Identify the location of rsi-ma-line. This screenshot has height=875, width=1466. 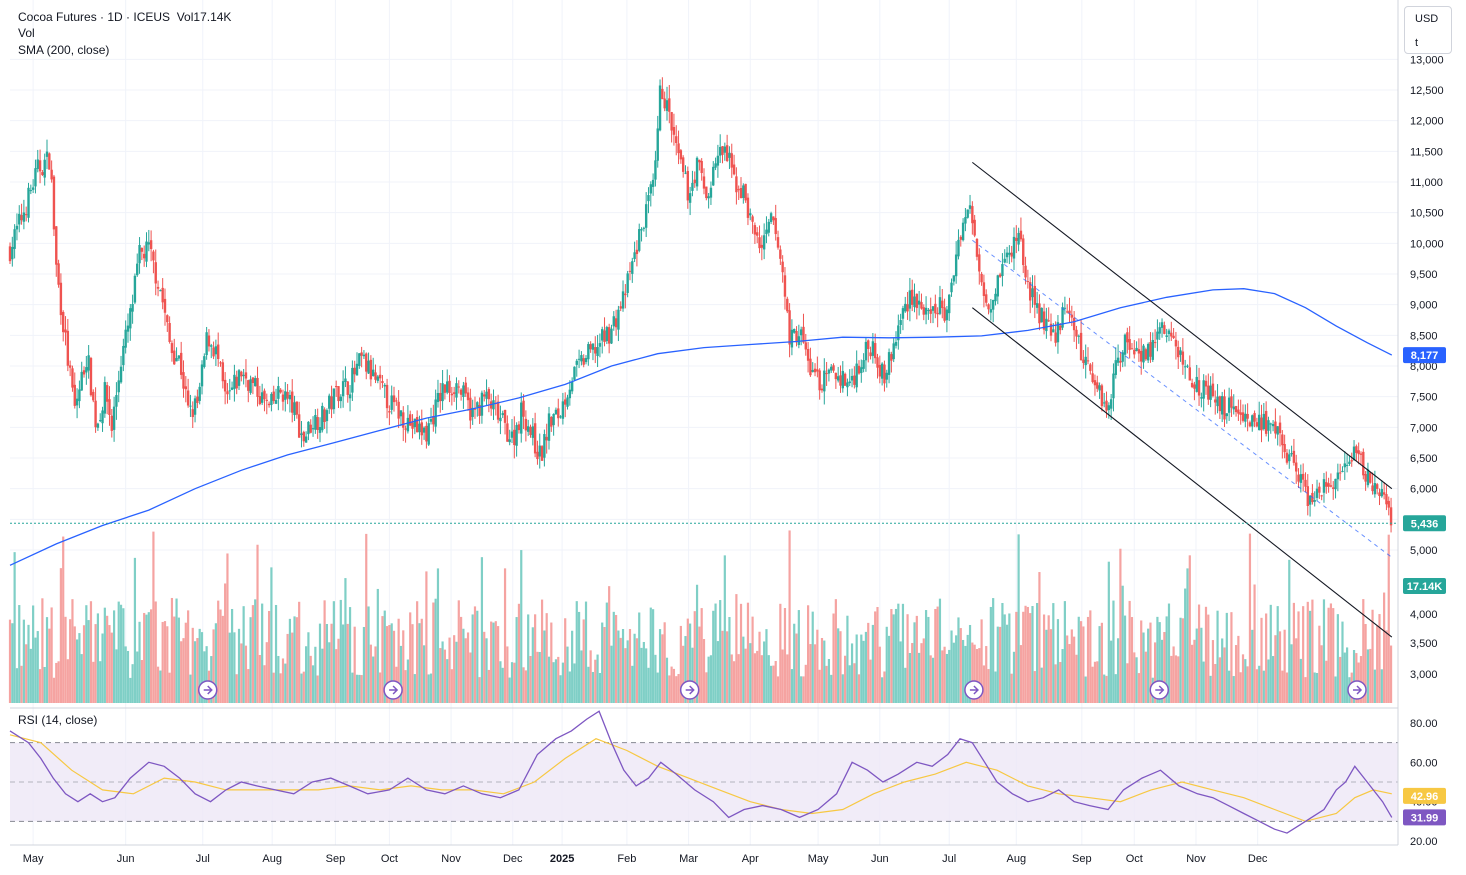
(700, 778).